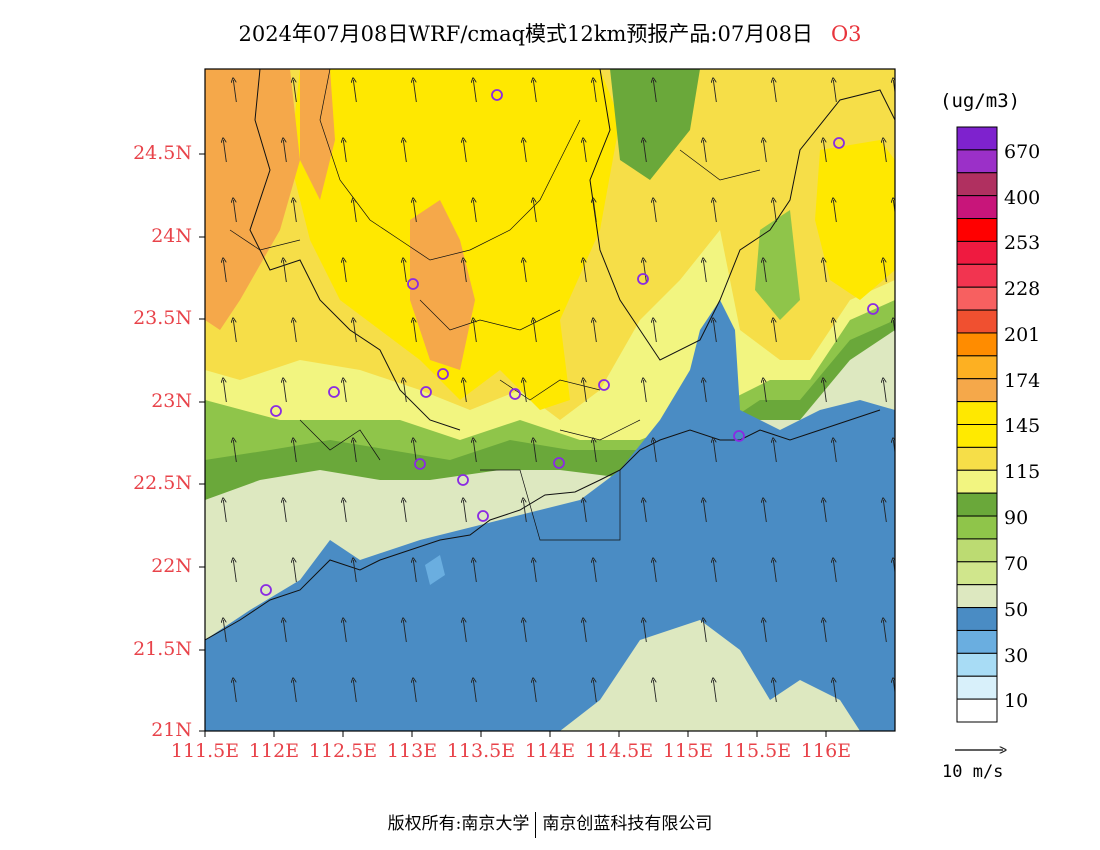 This screenshot has height=850, width=1100. I want to click on reference-vector-label: 10 m/s, so click(973, 772).